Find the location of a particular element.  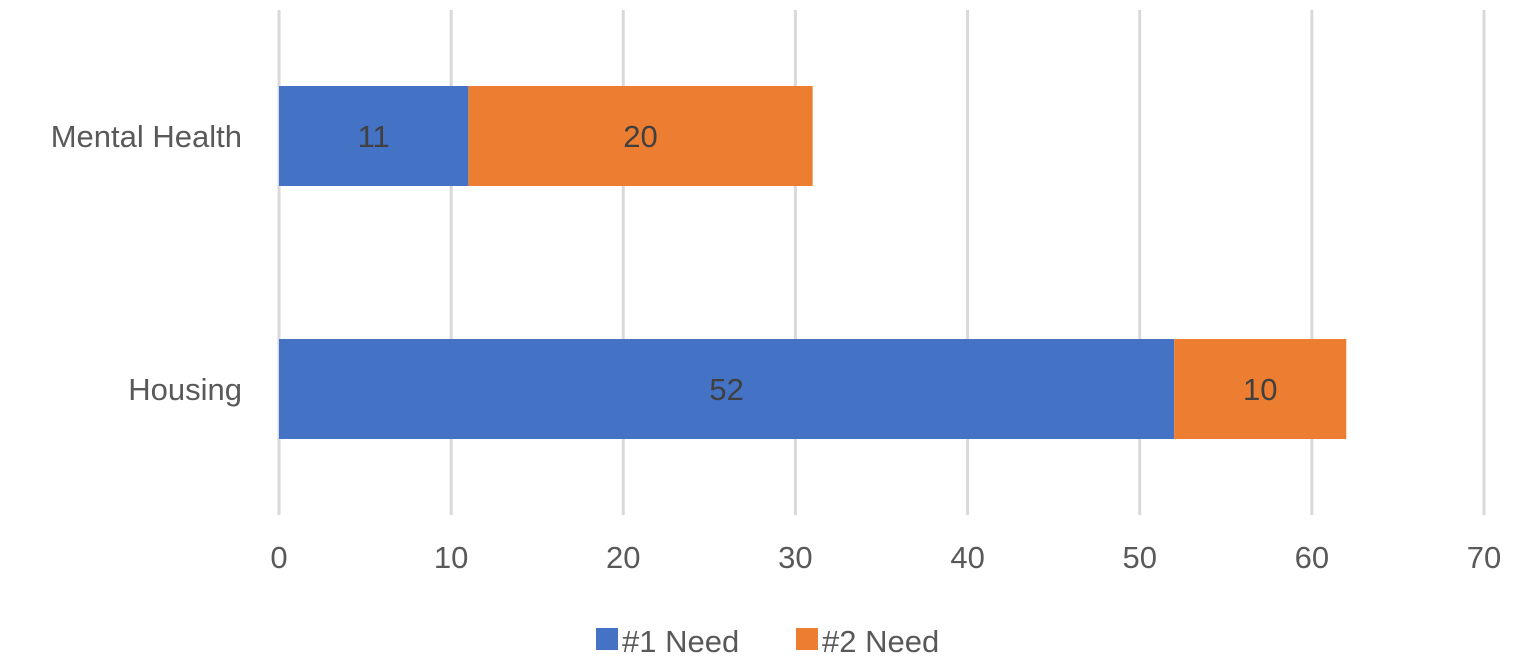

data-label: 11 is located at coordinates (374, 136).